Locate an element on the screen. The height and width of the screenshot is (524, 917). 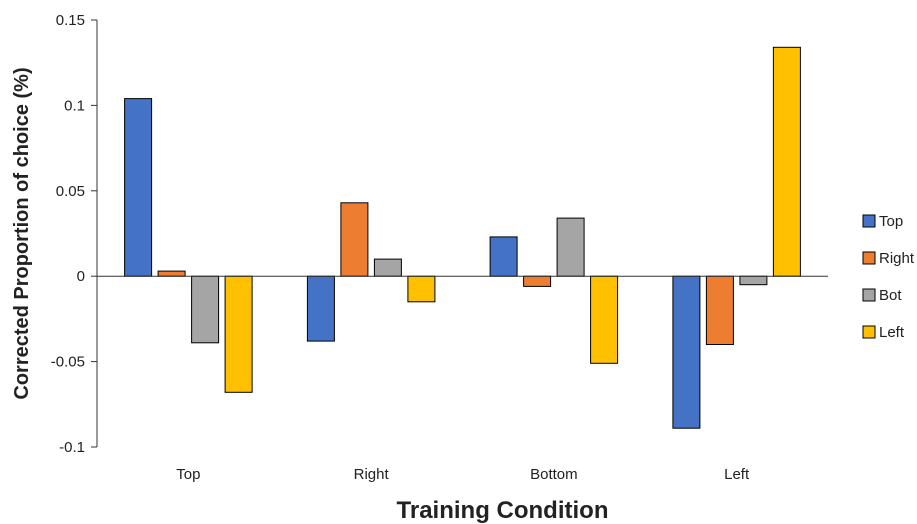
bar-left-right is located at coordinates (719, 310).